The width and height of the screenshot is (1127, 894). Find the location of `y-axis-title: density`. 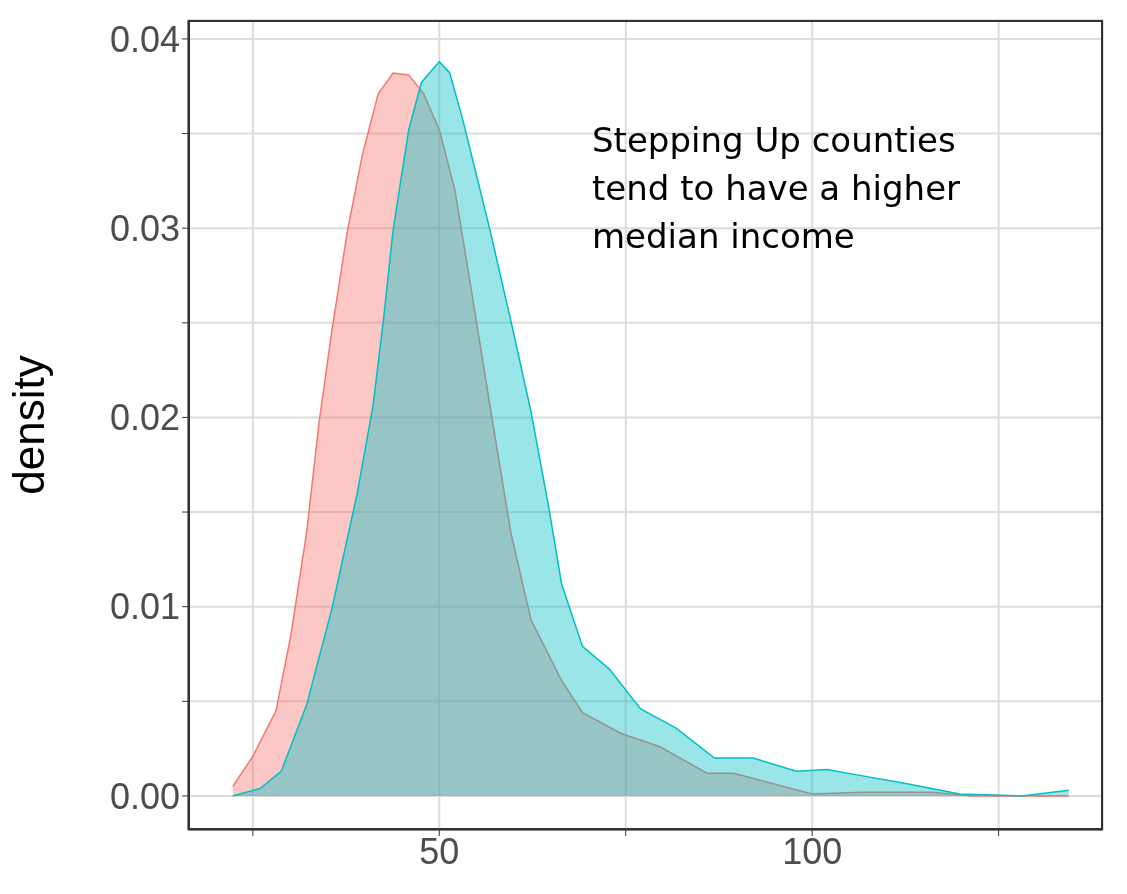

y-axis-title: density is located at coordinates (28, 425).